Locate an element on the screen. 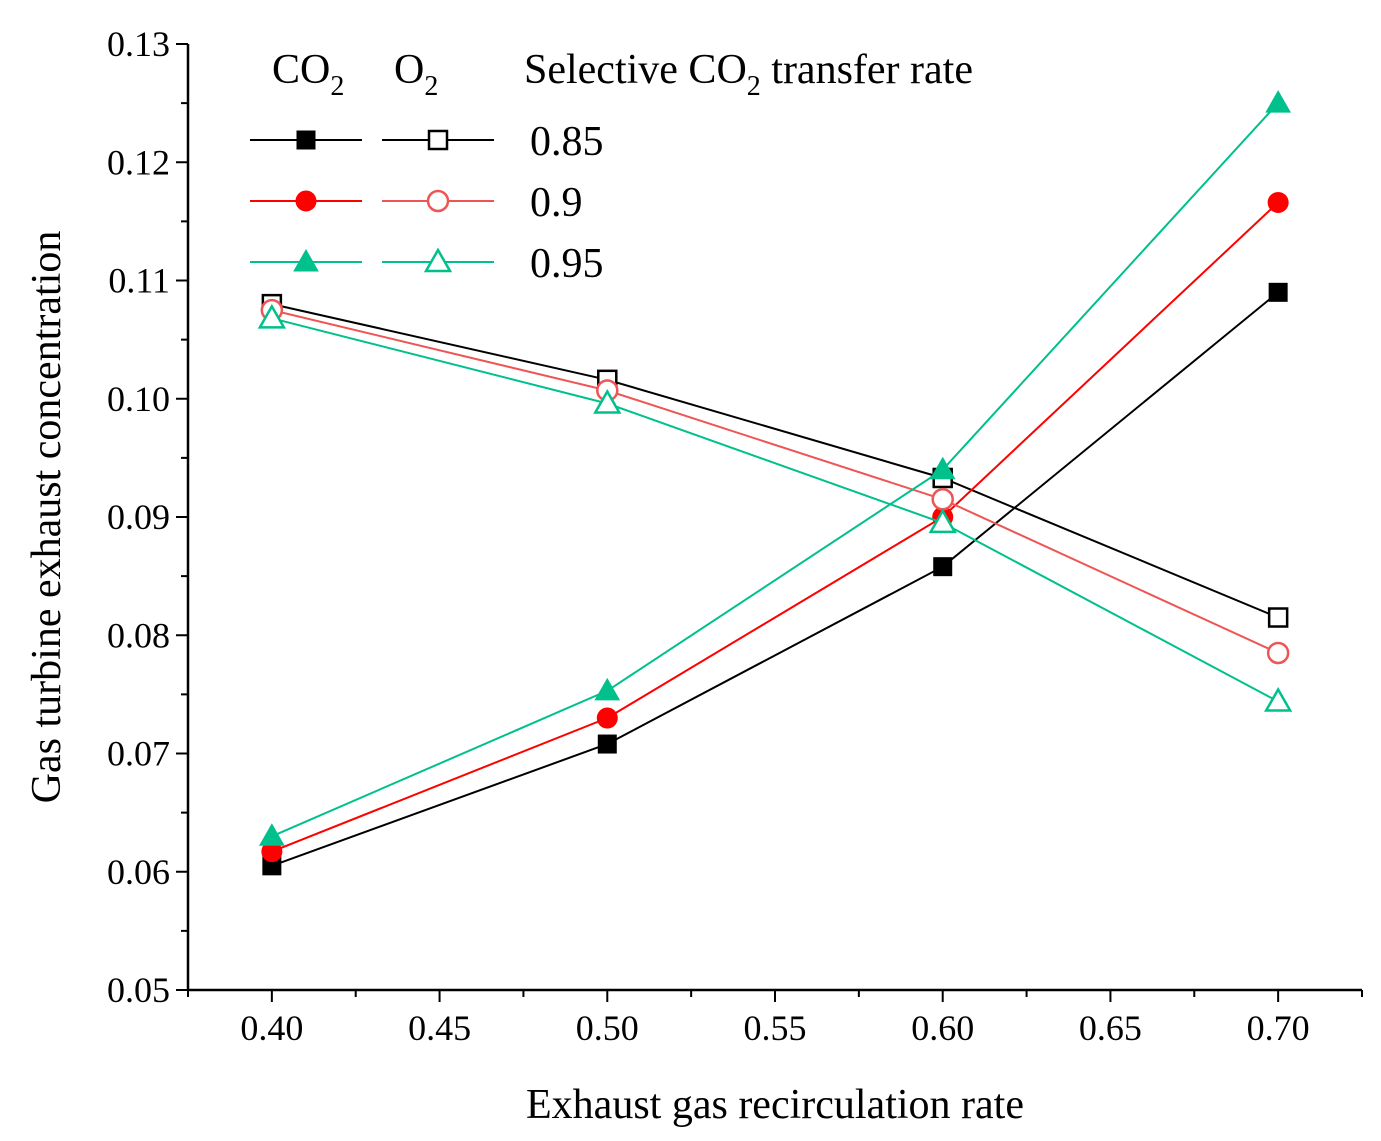 The width and height of the screenshot is (1381, 1141). legend-header-co2: CO2 is located at coordinates (308, 74).